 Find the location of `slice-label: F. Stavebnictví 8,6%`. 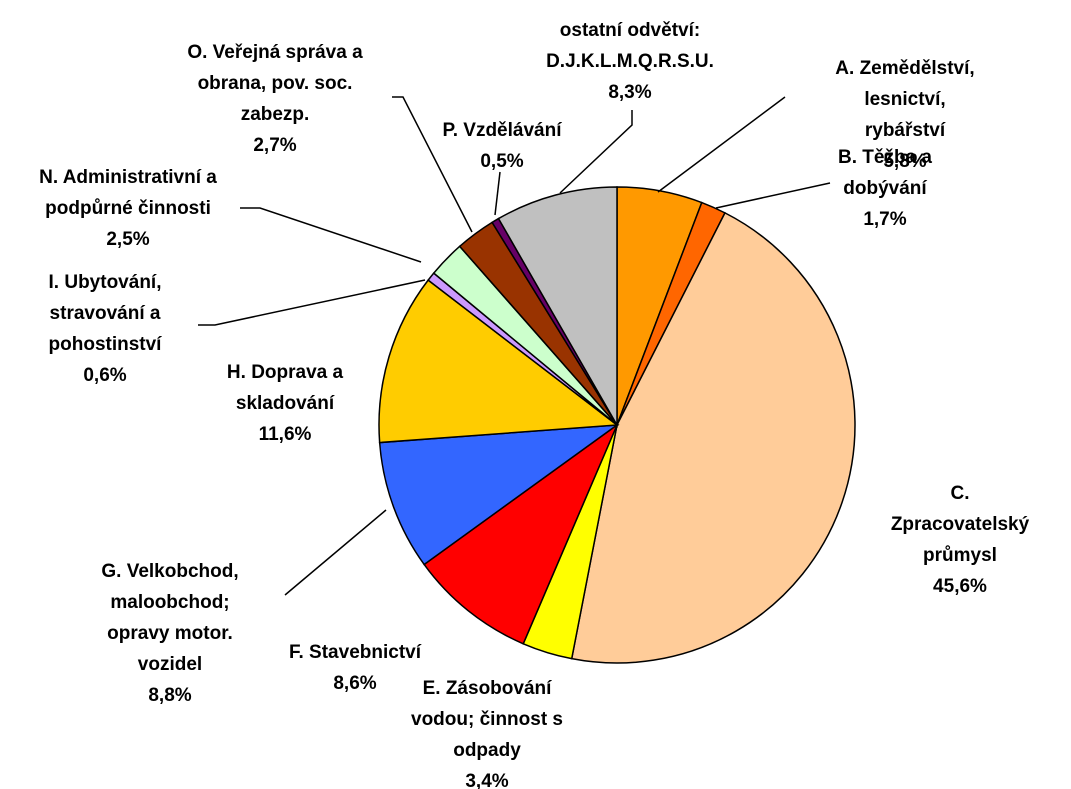

slice-label: F. Stavebnictví 8,6% is located at coordinates (355, 668).